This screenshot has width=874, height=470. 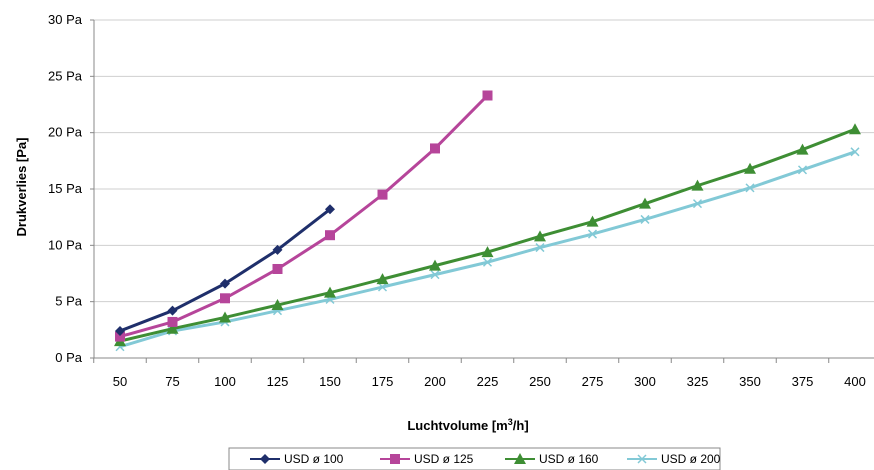 I want to click on y-axis: 0 Pa 5 Pa 10 Pa 15 Pa 20 Pa 25 Pa 30 Pa, so click(x=71, y=188).